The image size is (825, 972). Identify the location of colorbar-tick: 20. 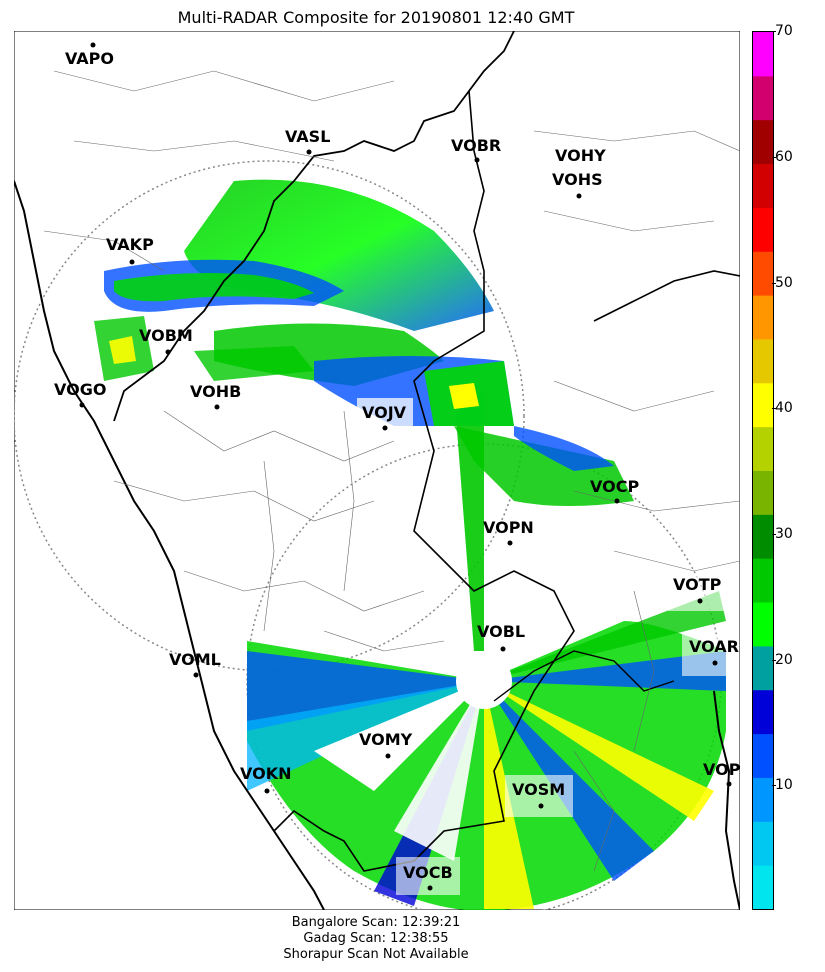
(782, 660).